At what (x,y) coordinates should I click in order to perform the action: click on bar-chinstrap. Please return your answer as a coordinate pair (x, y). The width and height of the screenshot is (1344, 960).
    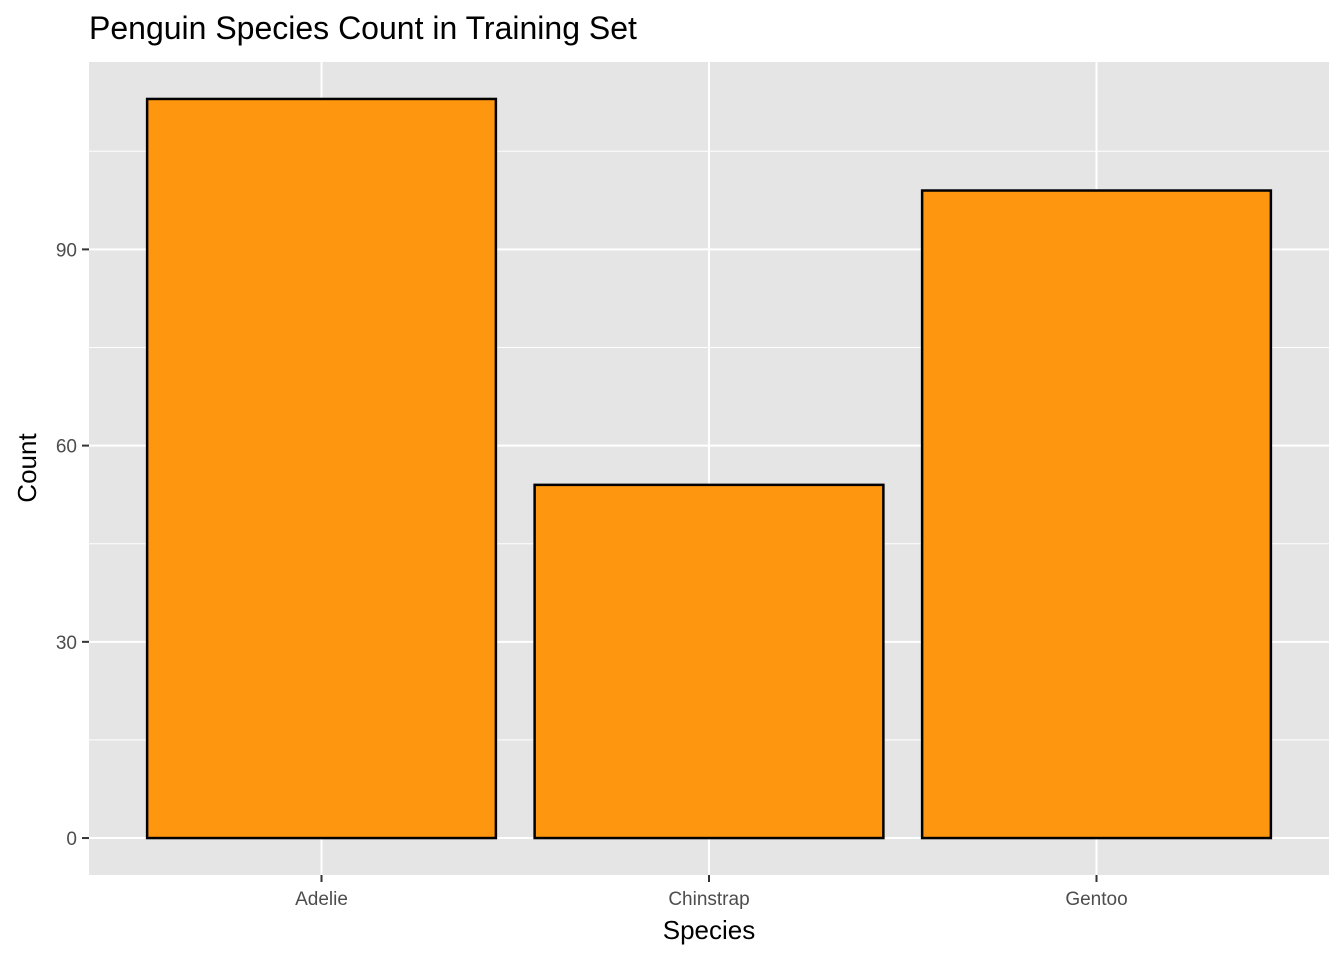
    Looking at the image, I should click on (709, 661).